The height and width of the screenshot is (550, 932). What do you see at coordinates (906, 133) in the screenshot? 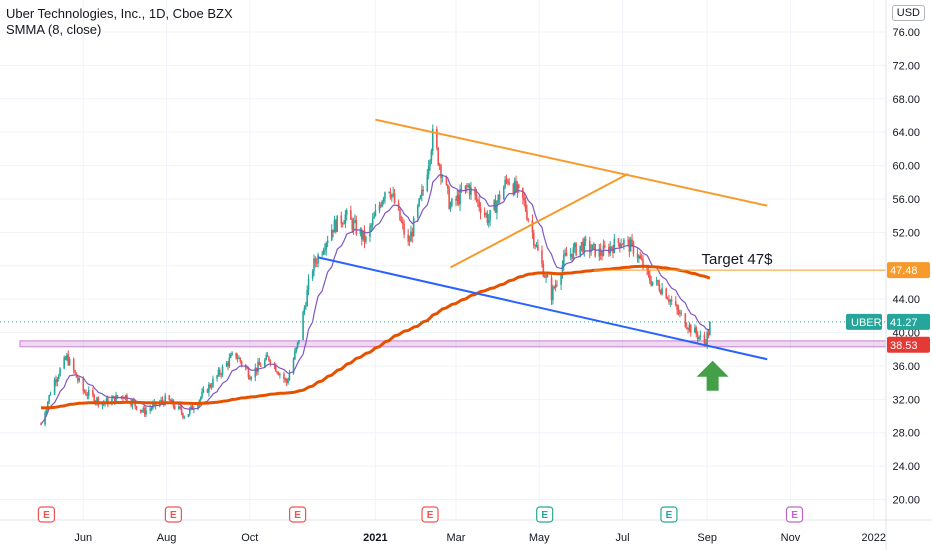
I see `y-tick-label: 64.00` at bounding box center [906, 133].